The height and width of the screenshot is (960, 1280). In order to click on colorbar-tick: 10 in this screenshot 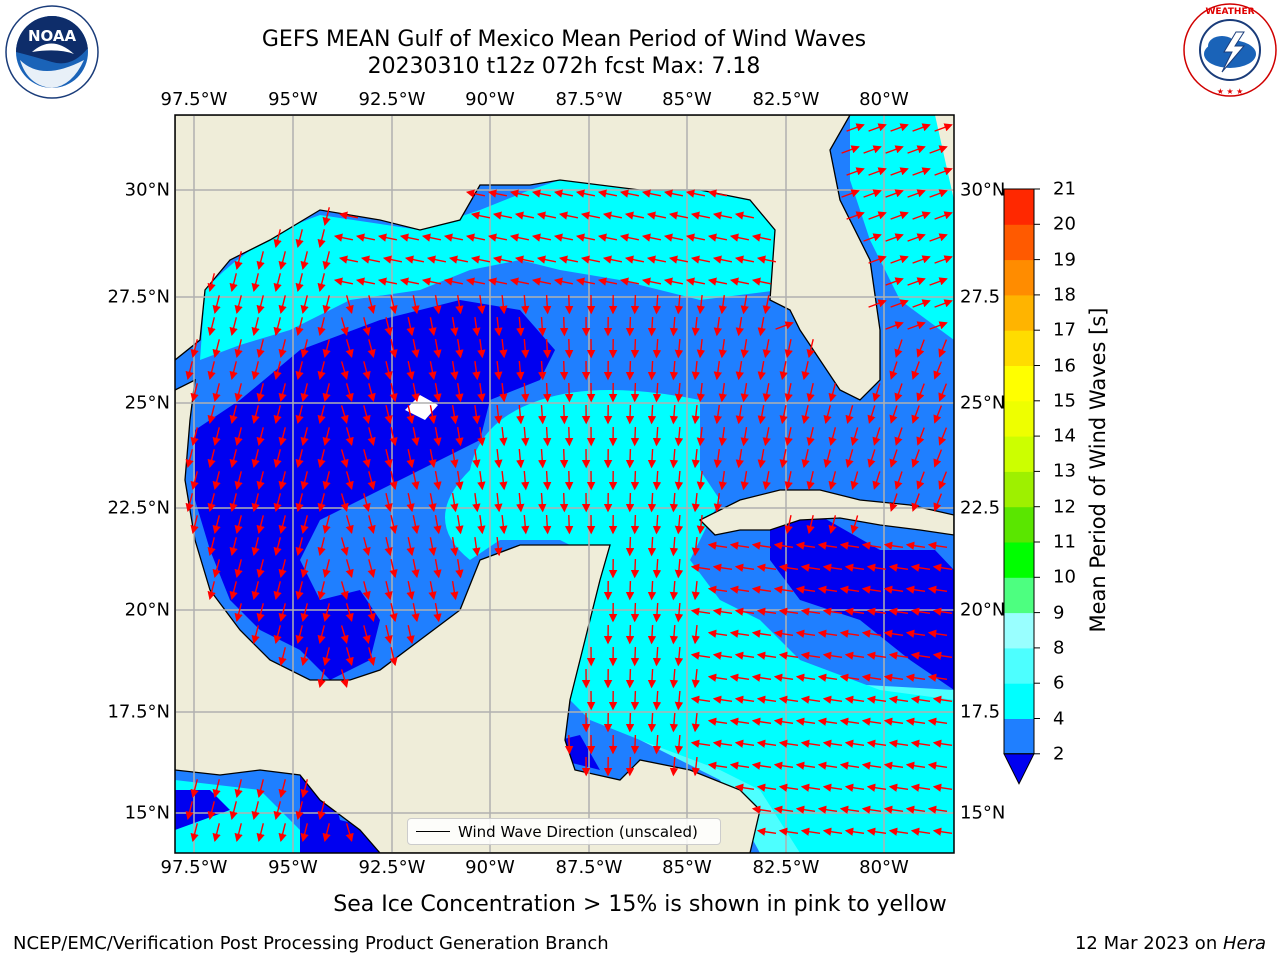, I will do `click(1064, 577)`.